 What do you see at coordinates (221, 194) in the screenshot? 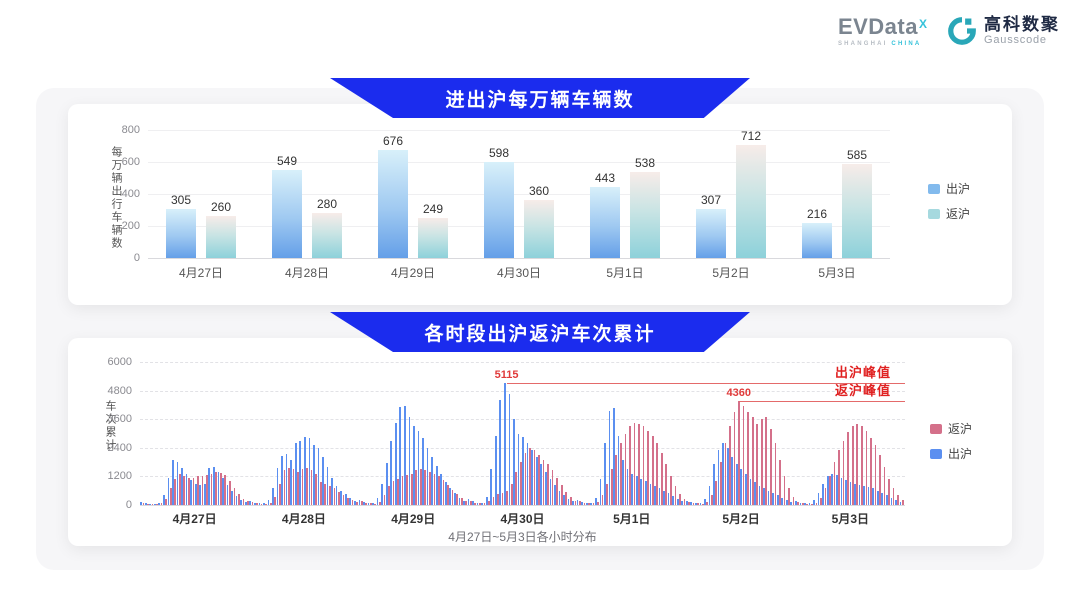
I see `bar-wrap: 260` at bounding box center [221, 194].